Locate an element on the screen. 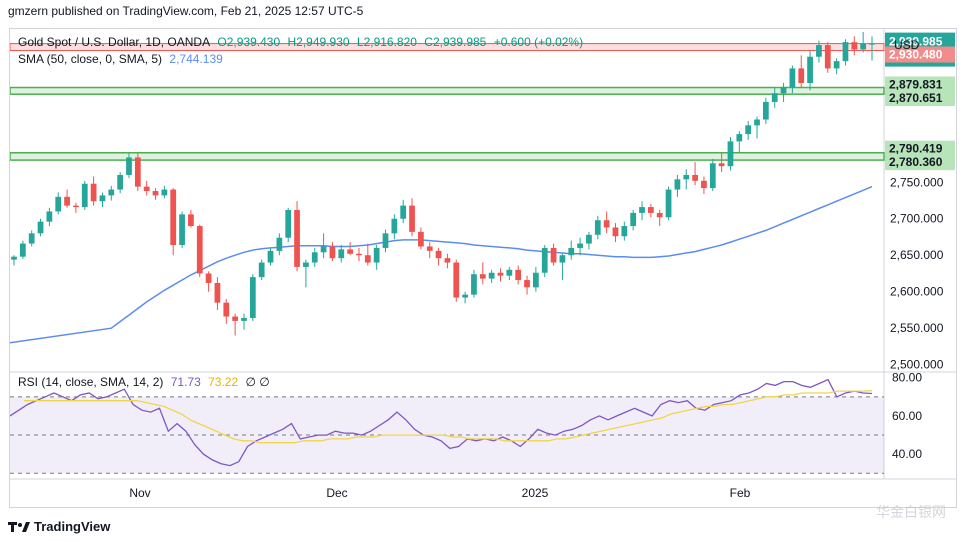 The width and height of the screenshot is (964, 542). tradingview-brand: TradingView is located at coordinates (72, 526).